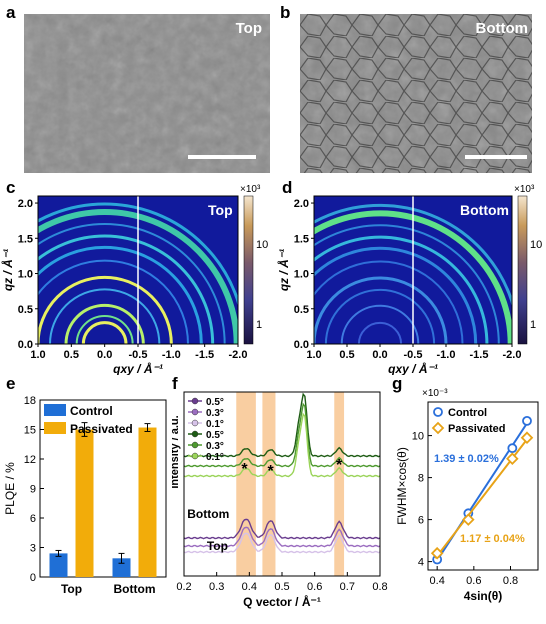  Describe the element at coordinates (512, 355) in the screenshot. I see `x-tick-label: -2.0` at that location.